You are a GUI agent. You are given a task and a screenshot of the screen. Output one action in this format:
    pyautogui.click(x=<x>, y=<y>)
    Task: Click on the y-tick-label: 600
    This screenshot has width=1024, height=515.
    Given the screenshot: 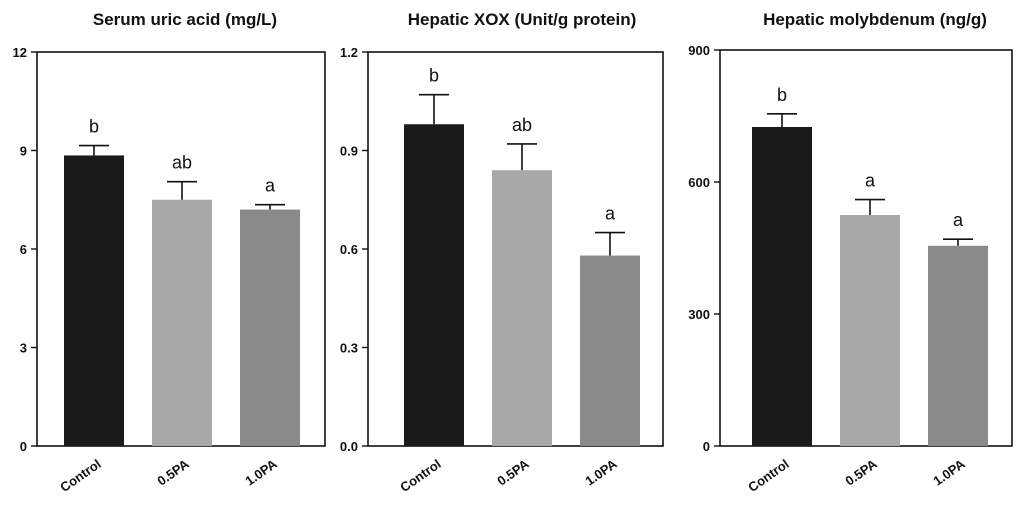 What is the action you would take?
    pyautogui.click(x=699, y=182)
    